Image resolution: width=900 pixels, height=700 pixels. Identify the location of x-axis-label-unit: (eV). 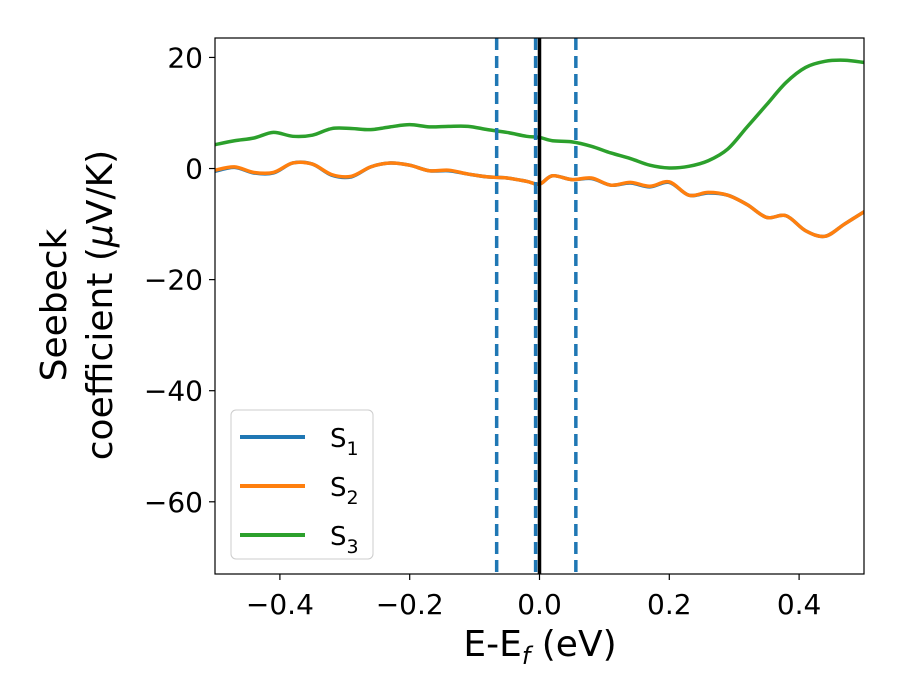
(573, 644).